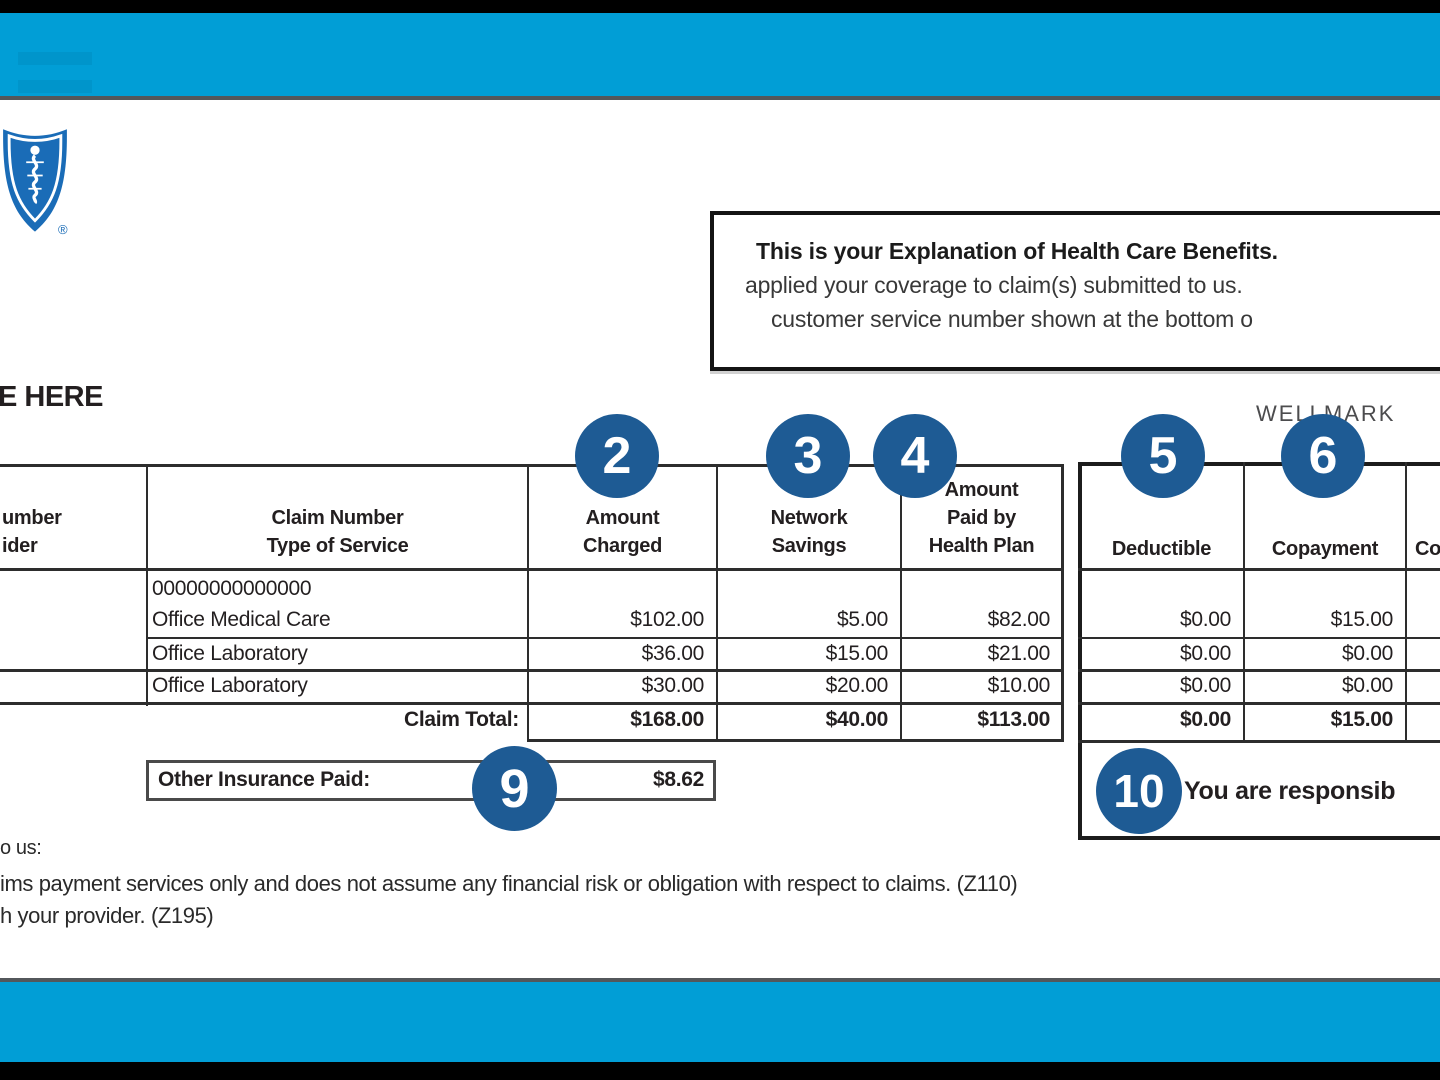 This screenshot has height=1080, width=1440. What do you see at coordinates (795, 740) in the screenshot?
I see `total-row-bottom-border` at bounding box center [795, 740].